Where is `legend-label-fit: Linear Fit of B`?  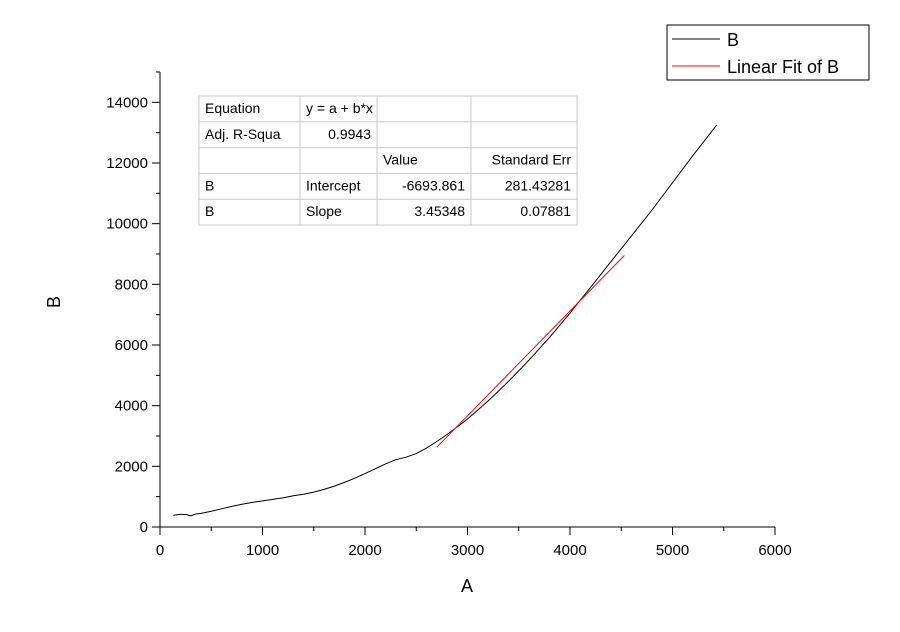 legend-label-fit: Linear Fit of B is located at coordinates (783, 67).